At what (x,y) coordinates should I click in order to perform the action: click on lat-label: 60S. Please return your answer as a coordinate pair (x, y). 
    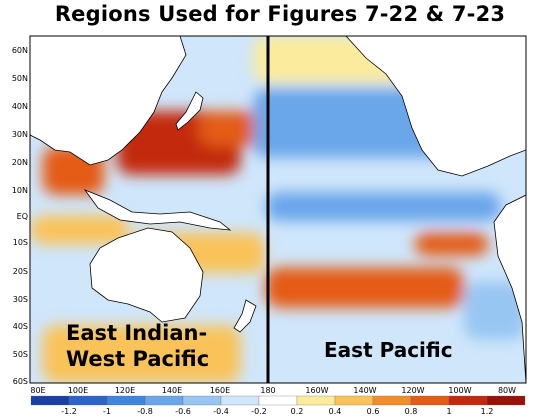
    Looking at the image, I should click on (20, 381).